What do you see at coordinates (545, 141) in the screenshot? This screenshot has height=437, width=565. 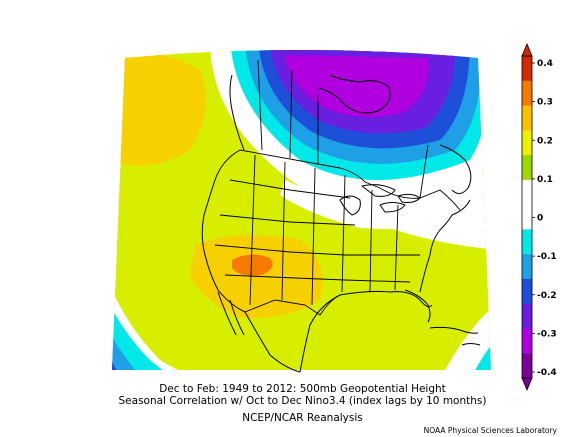 I see `colorbar-label: 0.2` at bounding box center [545, 141].